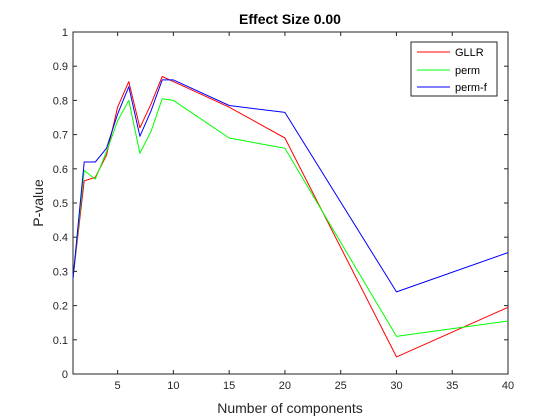  I want to click on legend-label-perm-f: perm-f, so click(471, 88).